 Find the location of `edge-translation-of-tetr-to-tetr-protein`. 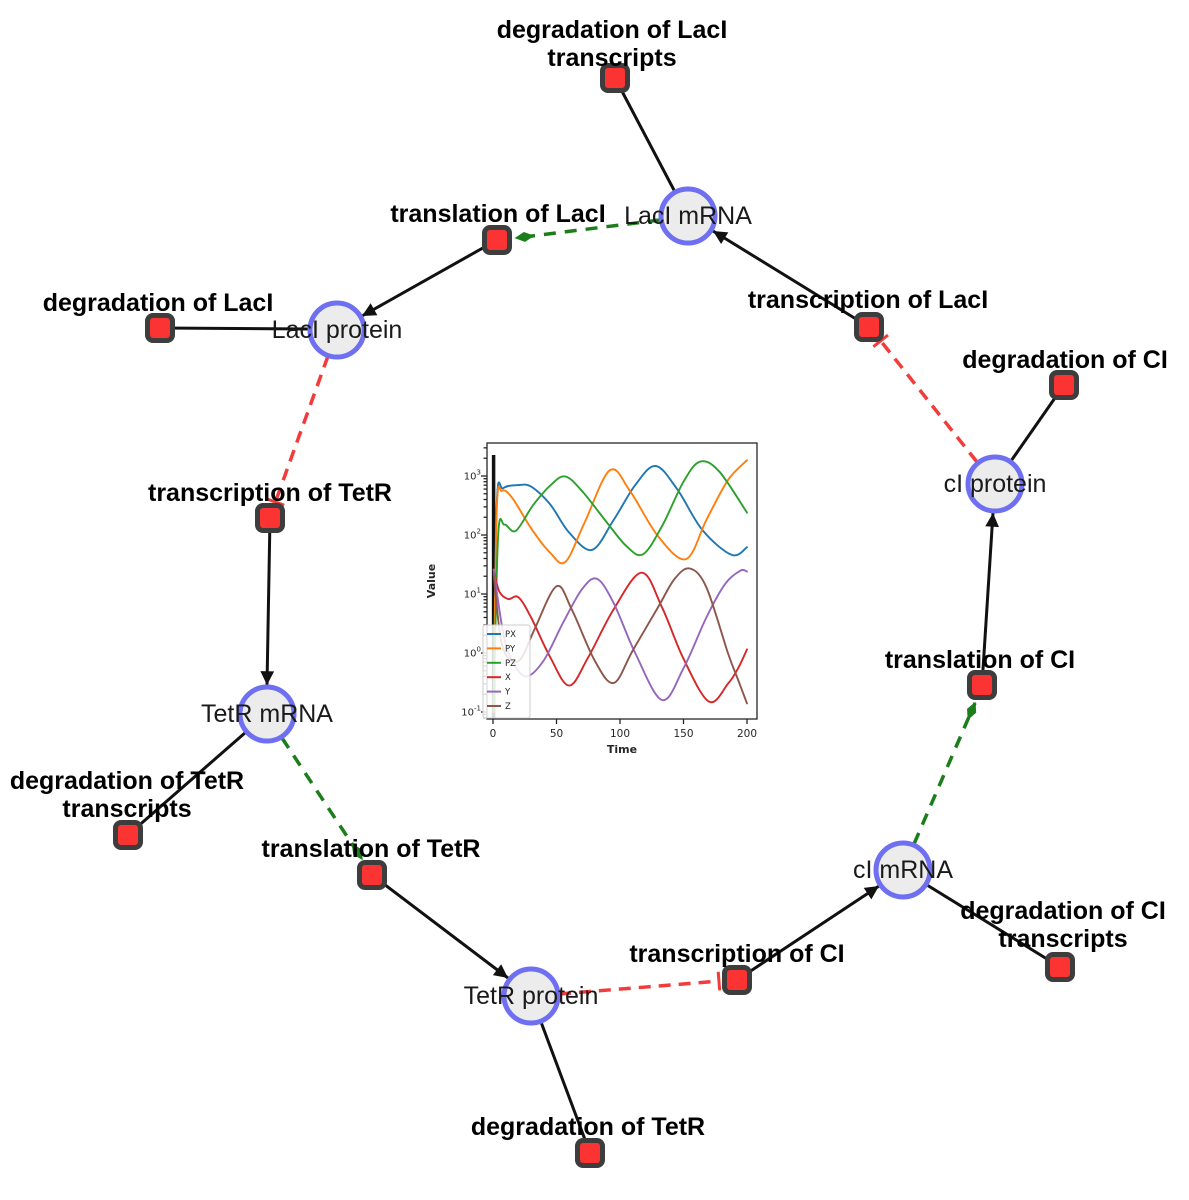

edge-translation-of-tetr-to-tetr-protein is located at coordinates (440, 926).